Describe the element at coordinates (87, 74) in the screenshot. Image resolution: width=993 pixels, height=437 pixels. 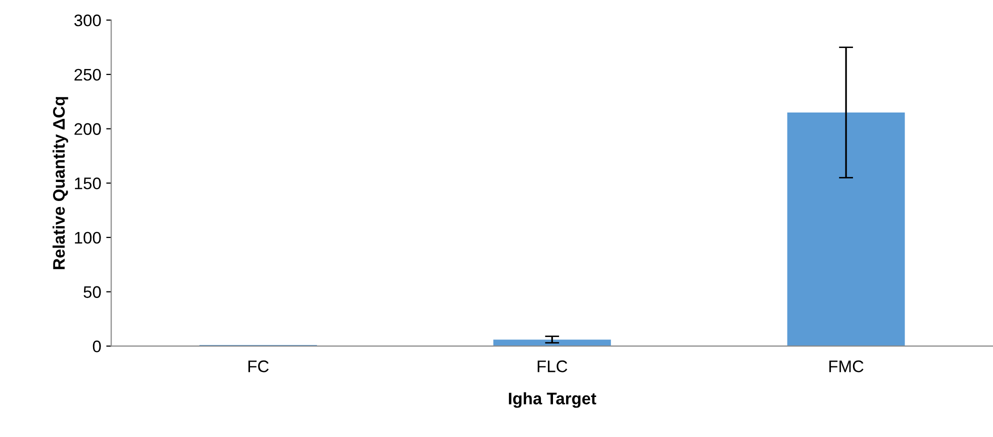
I see `y-tick-label: 250` at that location.